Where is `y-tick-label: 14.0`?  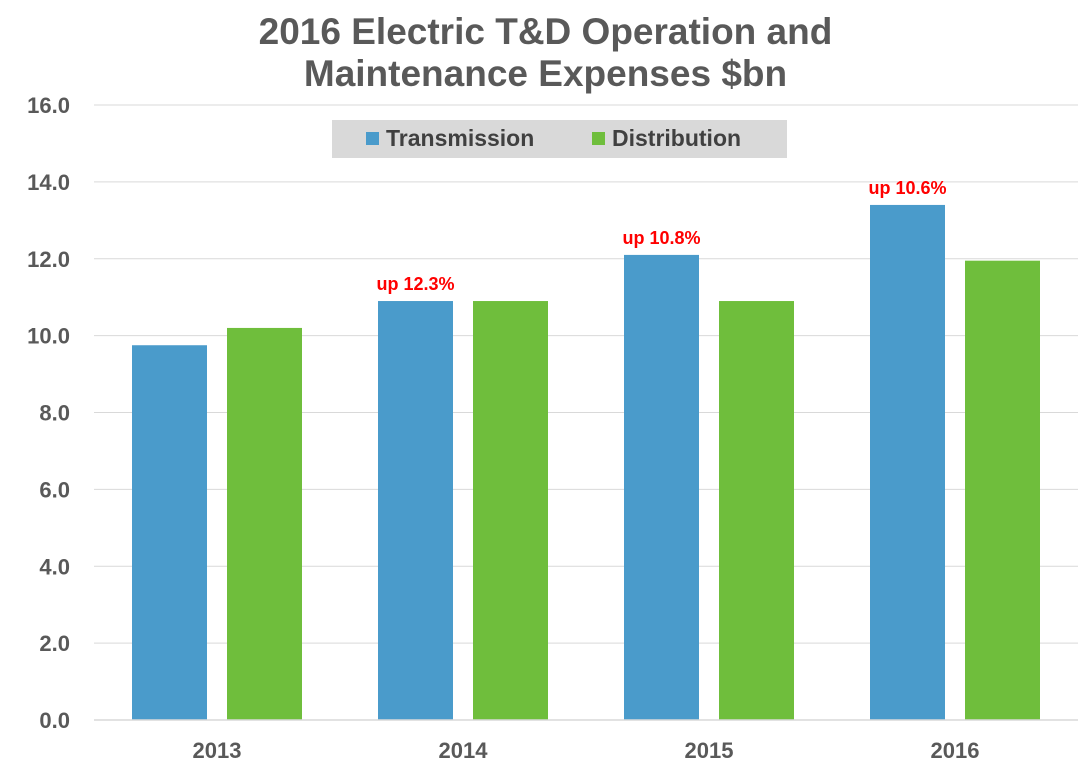 y-tick-label: 14.0 is located at coordinates (48, 182).